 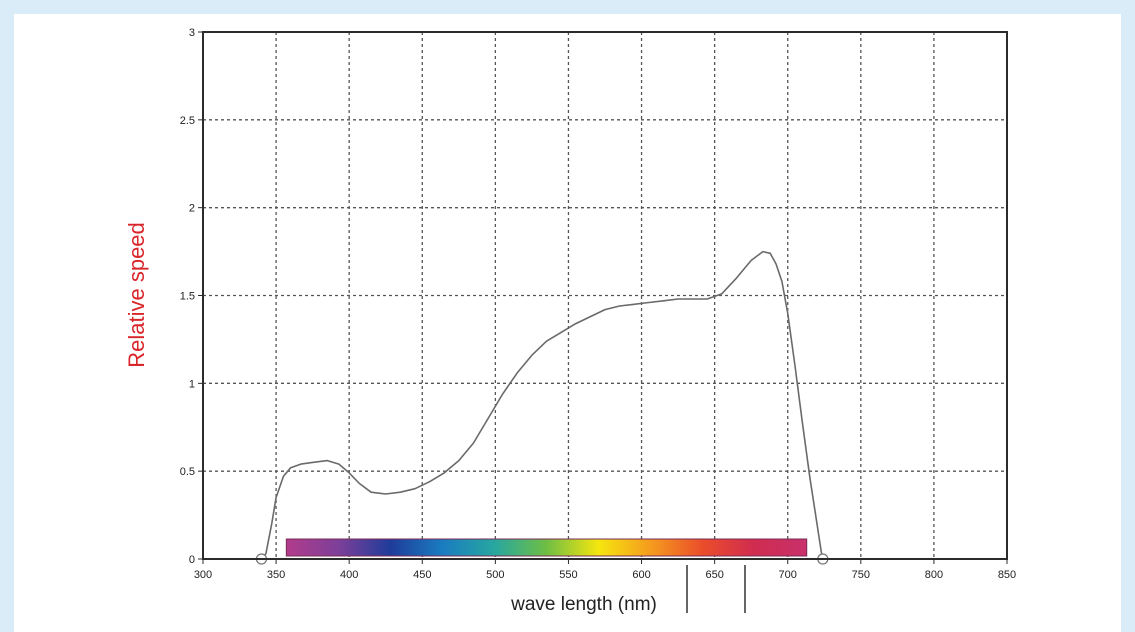 I want to click on x-tick-label-750: 750, so click(x=861, y=575).